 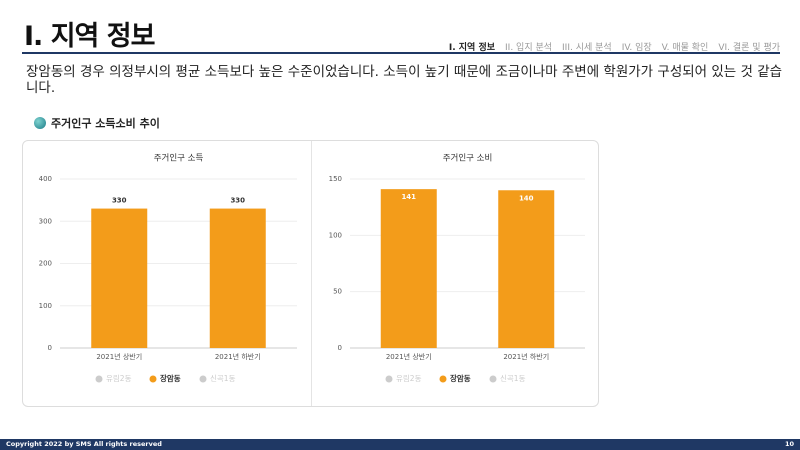 What do you see at coordinates (685, 48) in the screenshot?
I see `nav-item: V. 매물 확인` at bounding box center [685, 48].